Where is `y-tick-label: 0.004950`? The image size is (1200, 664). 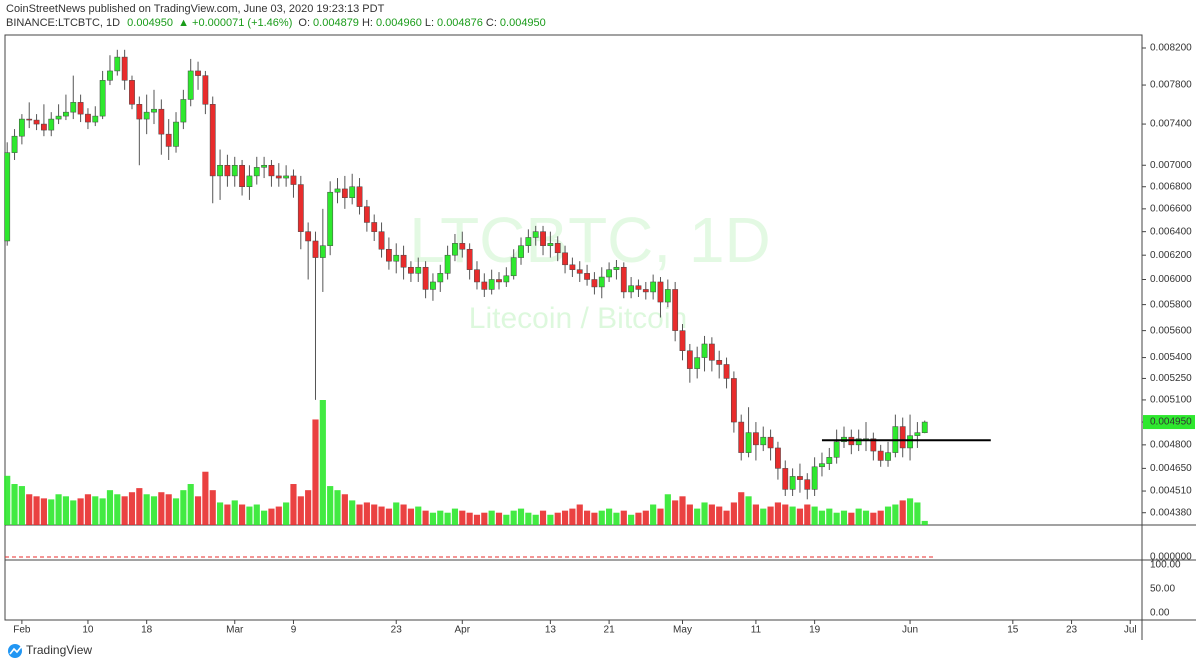 y-tick-label: 0.004950 is located at coordinates (1171, 422).